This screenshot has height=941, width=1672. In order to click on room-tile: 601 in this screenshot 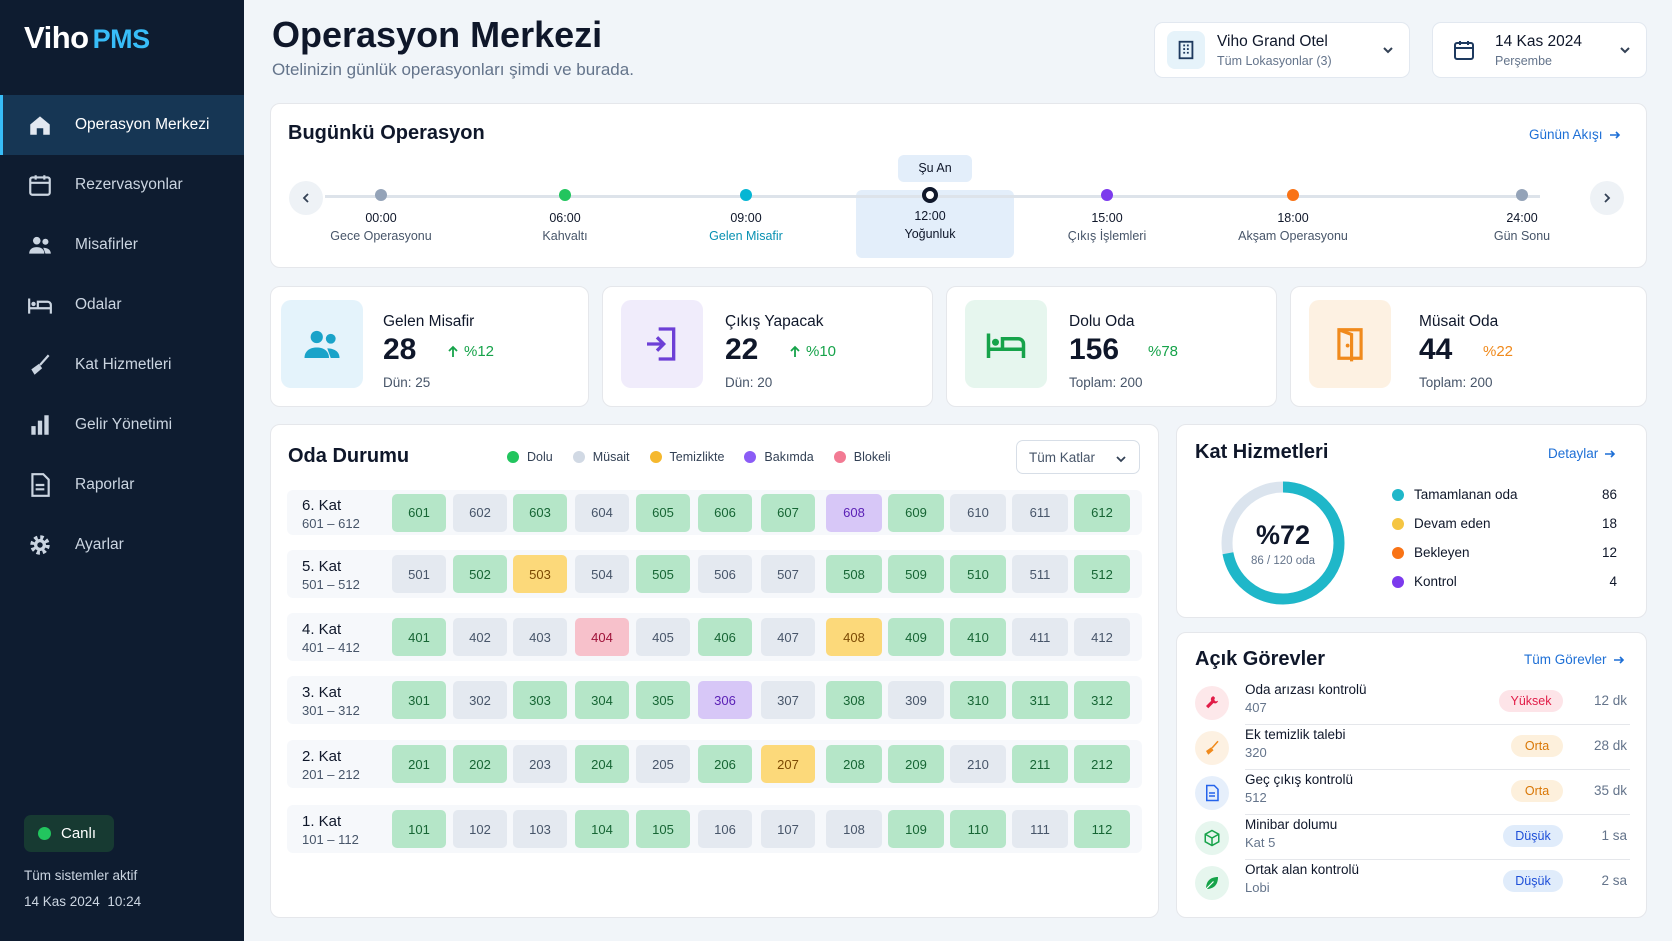, I will do `click(419, 512)`.